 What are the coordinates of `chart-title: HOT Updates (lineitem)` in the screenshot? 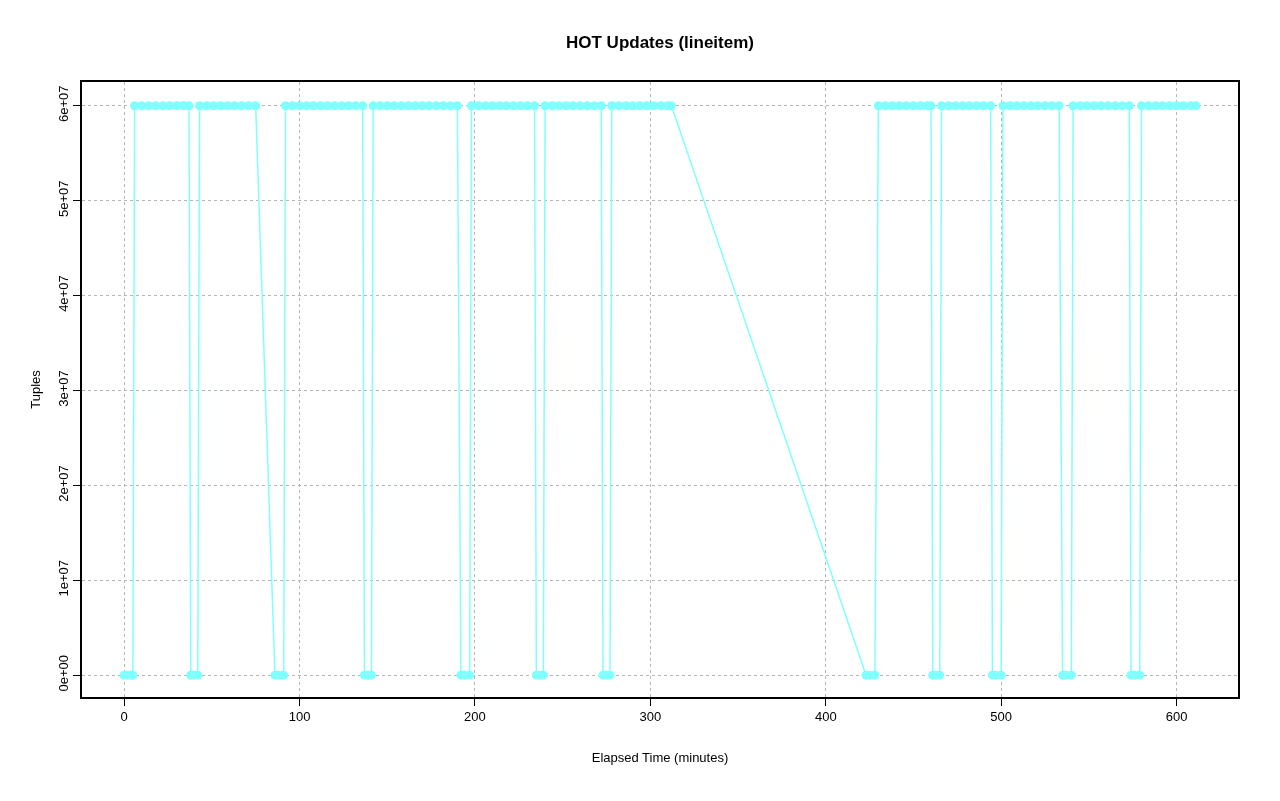 It's located at (660, 42).